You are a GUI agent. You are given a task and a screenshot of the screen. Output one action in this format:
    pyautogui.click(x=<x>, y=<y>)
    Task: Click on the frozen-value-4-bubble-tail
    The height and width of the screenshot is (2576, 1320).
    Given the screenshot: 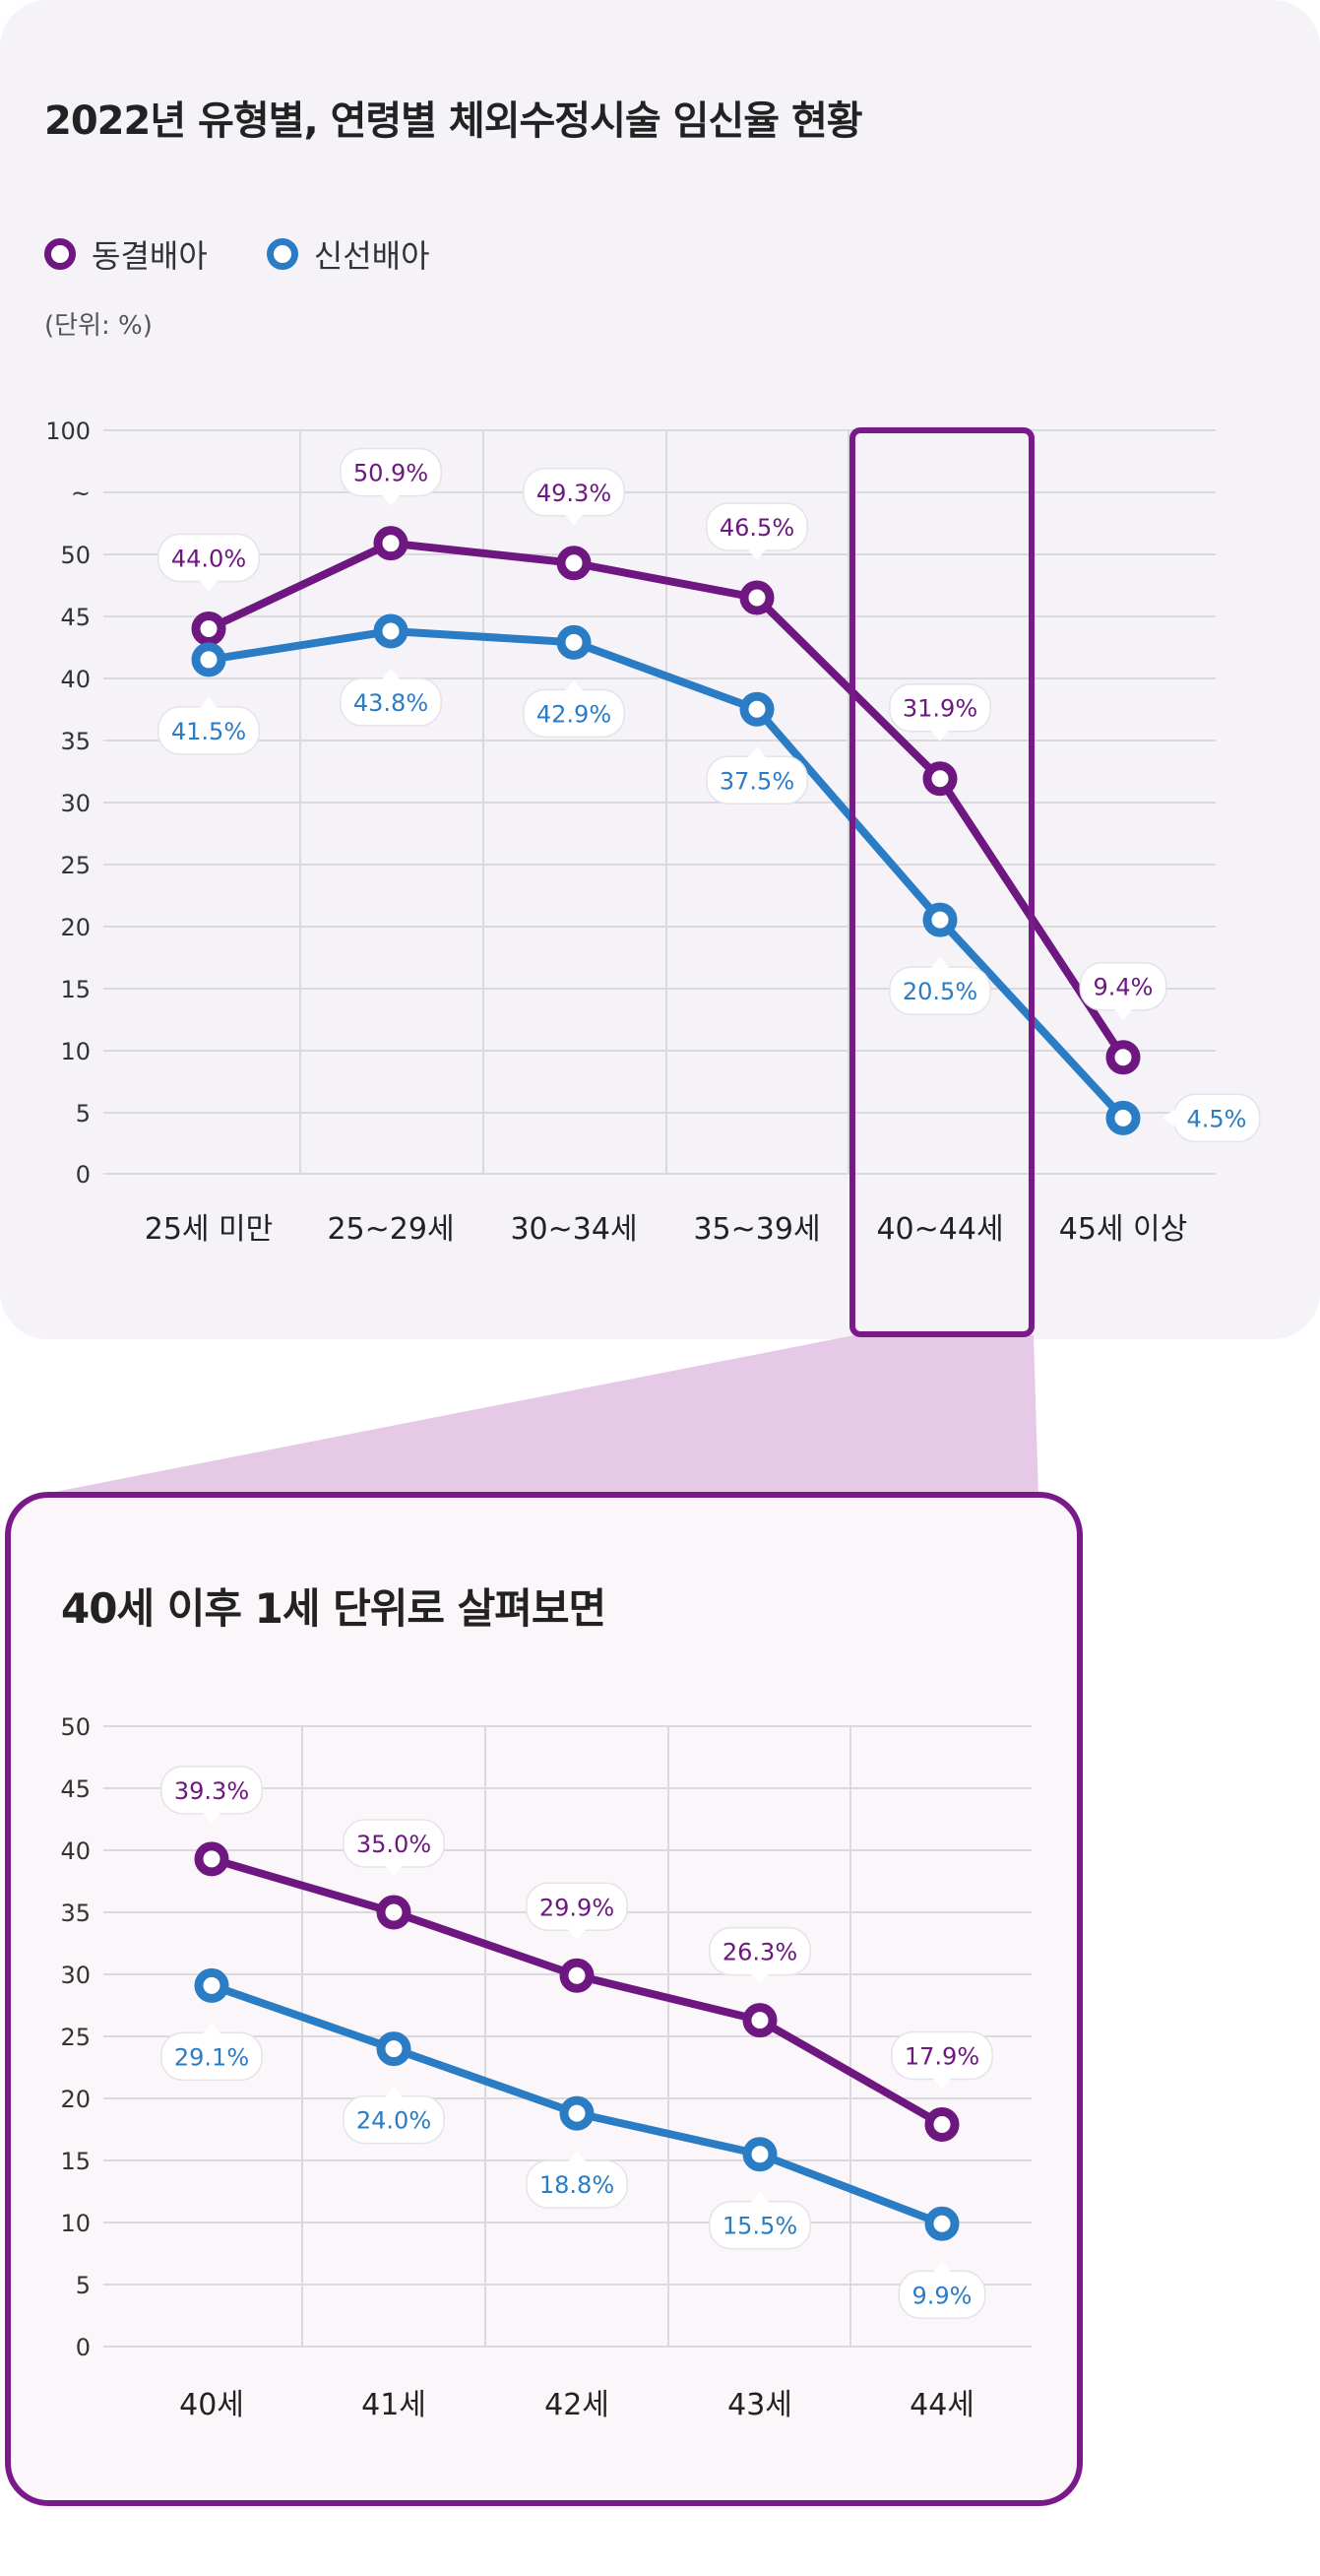 What is the action you would take?
    pyautogui.click(x=940, y=735)
    